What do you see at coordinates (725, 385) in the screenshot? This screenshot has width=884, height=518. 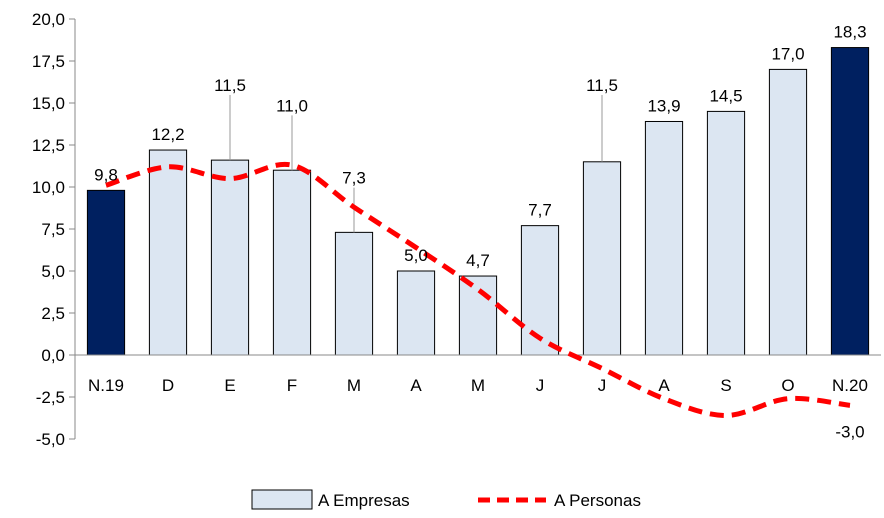 I see `x-tick-label: S` at bounding box center [725, 385].